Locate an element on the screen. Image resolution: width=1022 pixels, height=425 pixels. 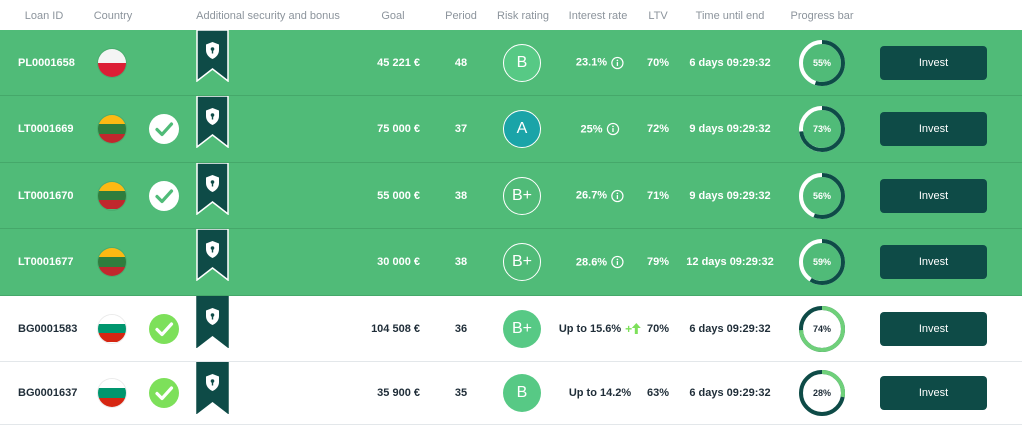
interest-rate: 26.7% is located at coordinates (600, 195).